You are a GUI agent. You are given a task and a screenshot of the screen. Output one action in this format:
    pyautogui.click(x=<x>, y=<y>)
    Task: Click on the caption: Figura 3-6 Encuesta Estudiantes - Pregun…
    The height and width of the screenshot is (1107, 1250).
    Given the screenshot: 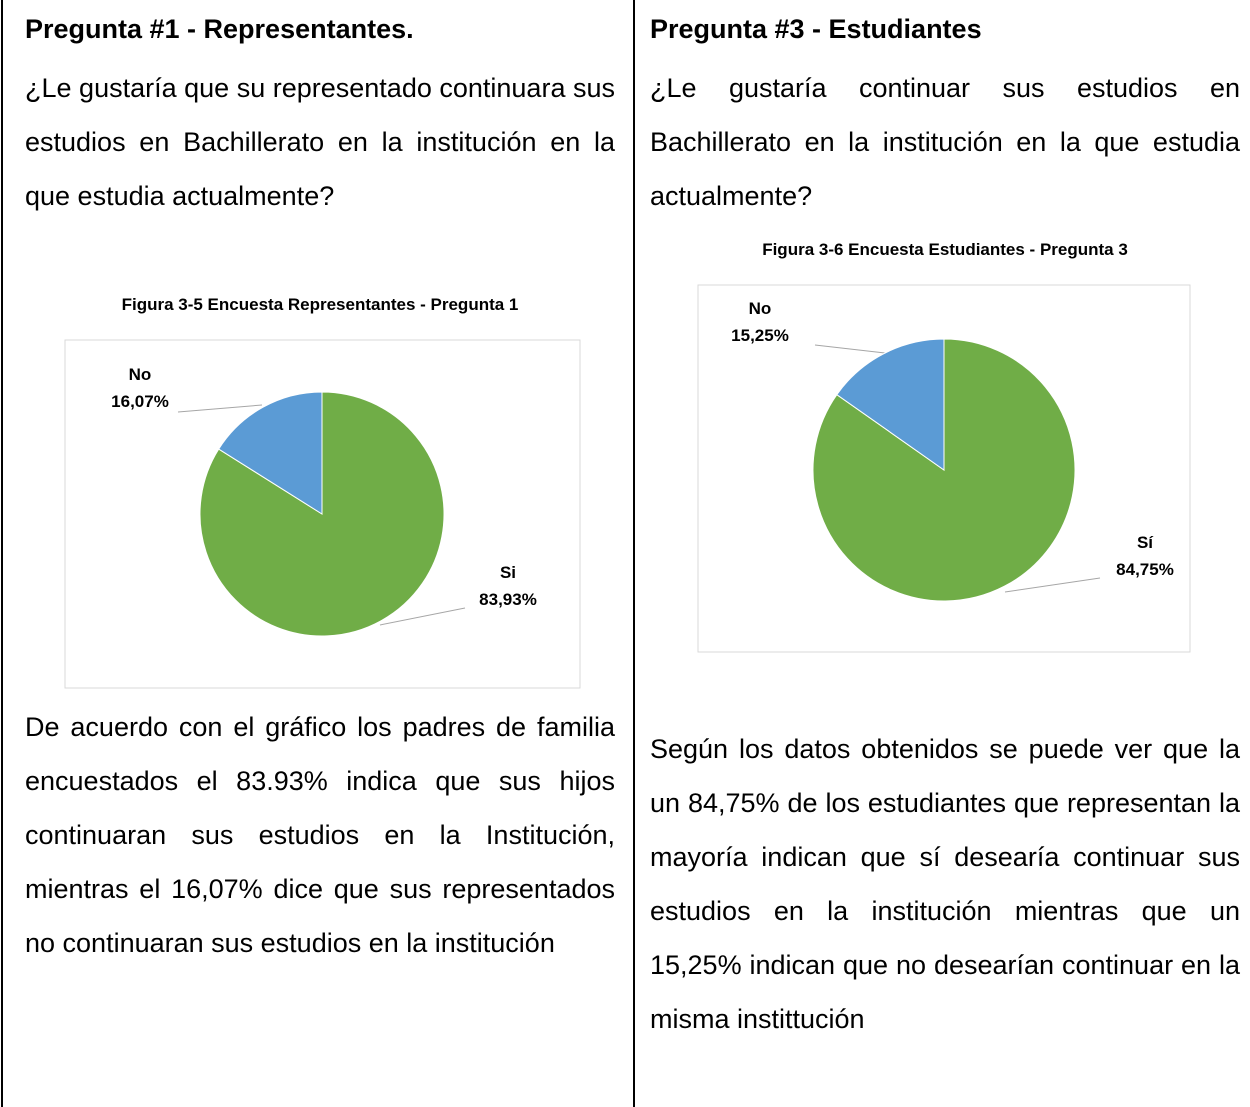 What is the action you would take?
    pyautogui.click(x=945, y=249)
    